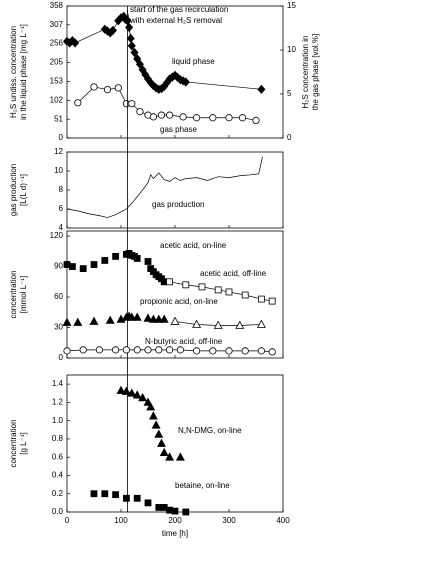 The width and height of the screenshot is (439, 577). I want to click on y-tick-label: 90, so click(58, 266).